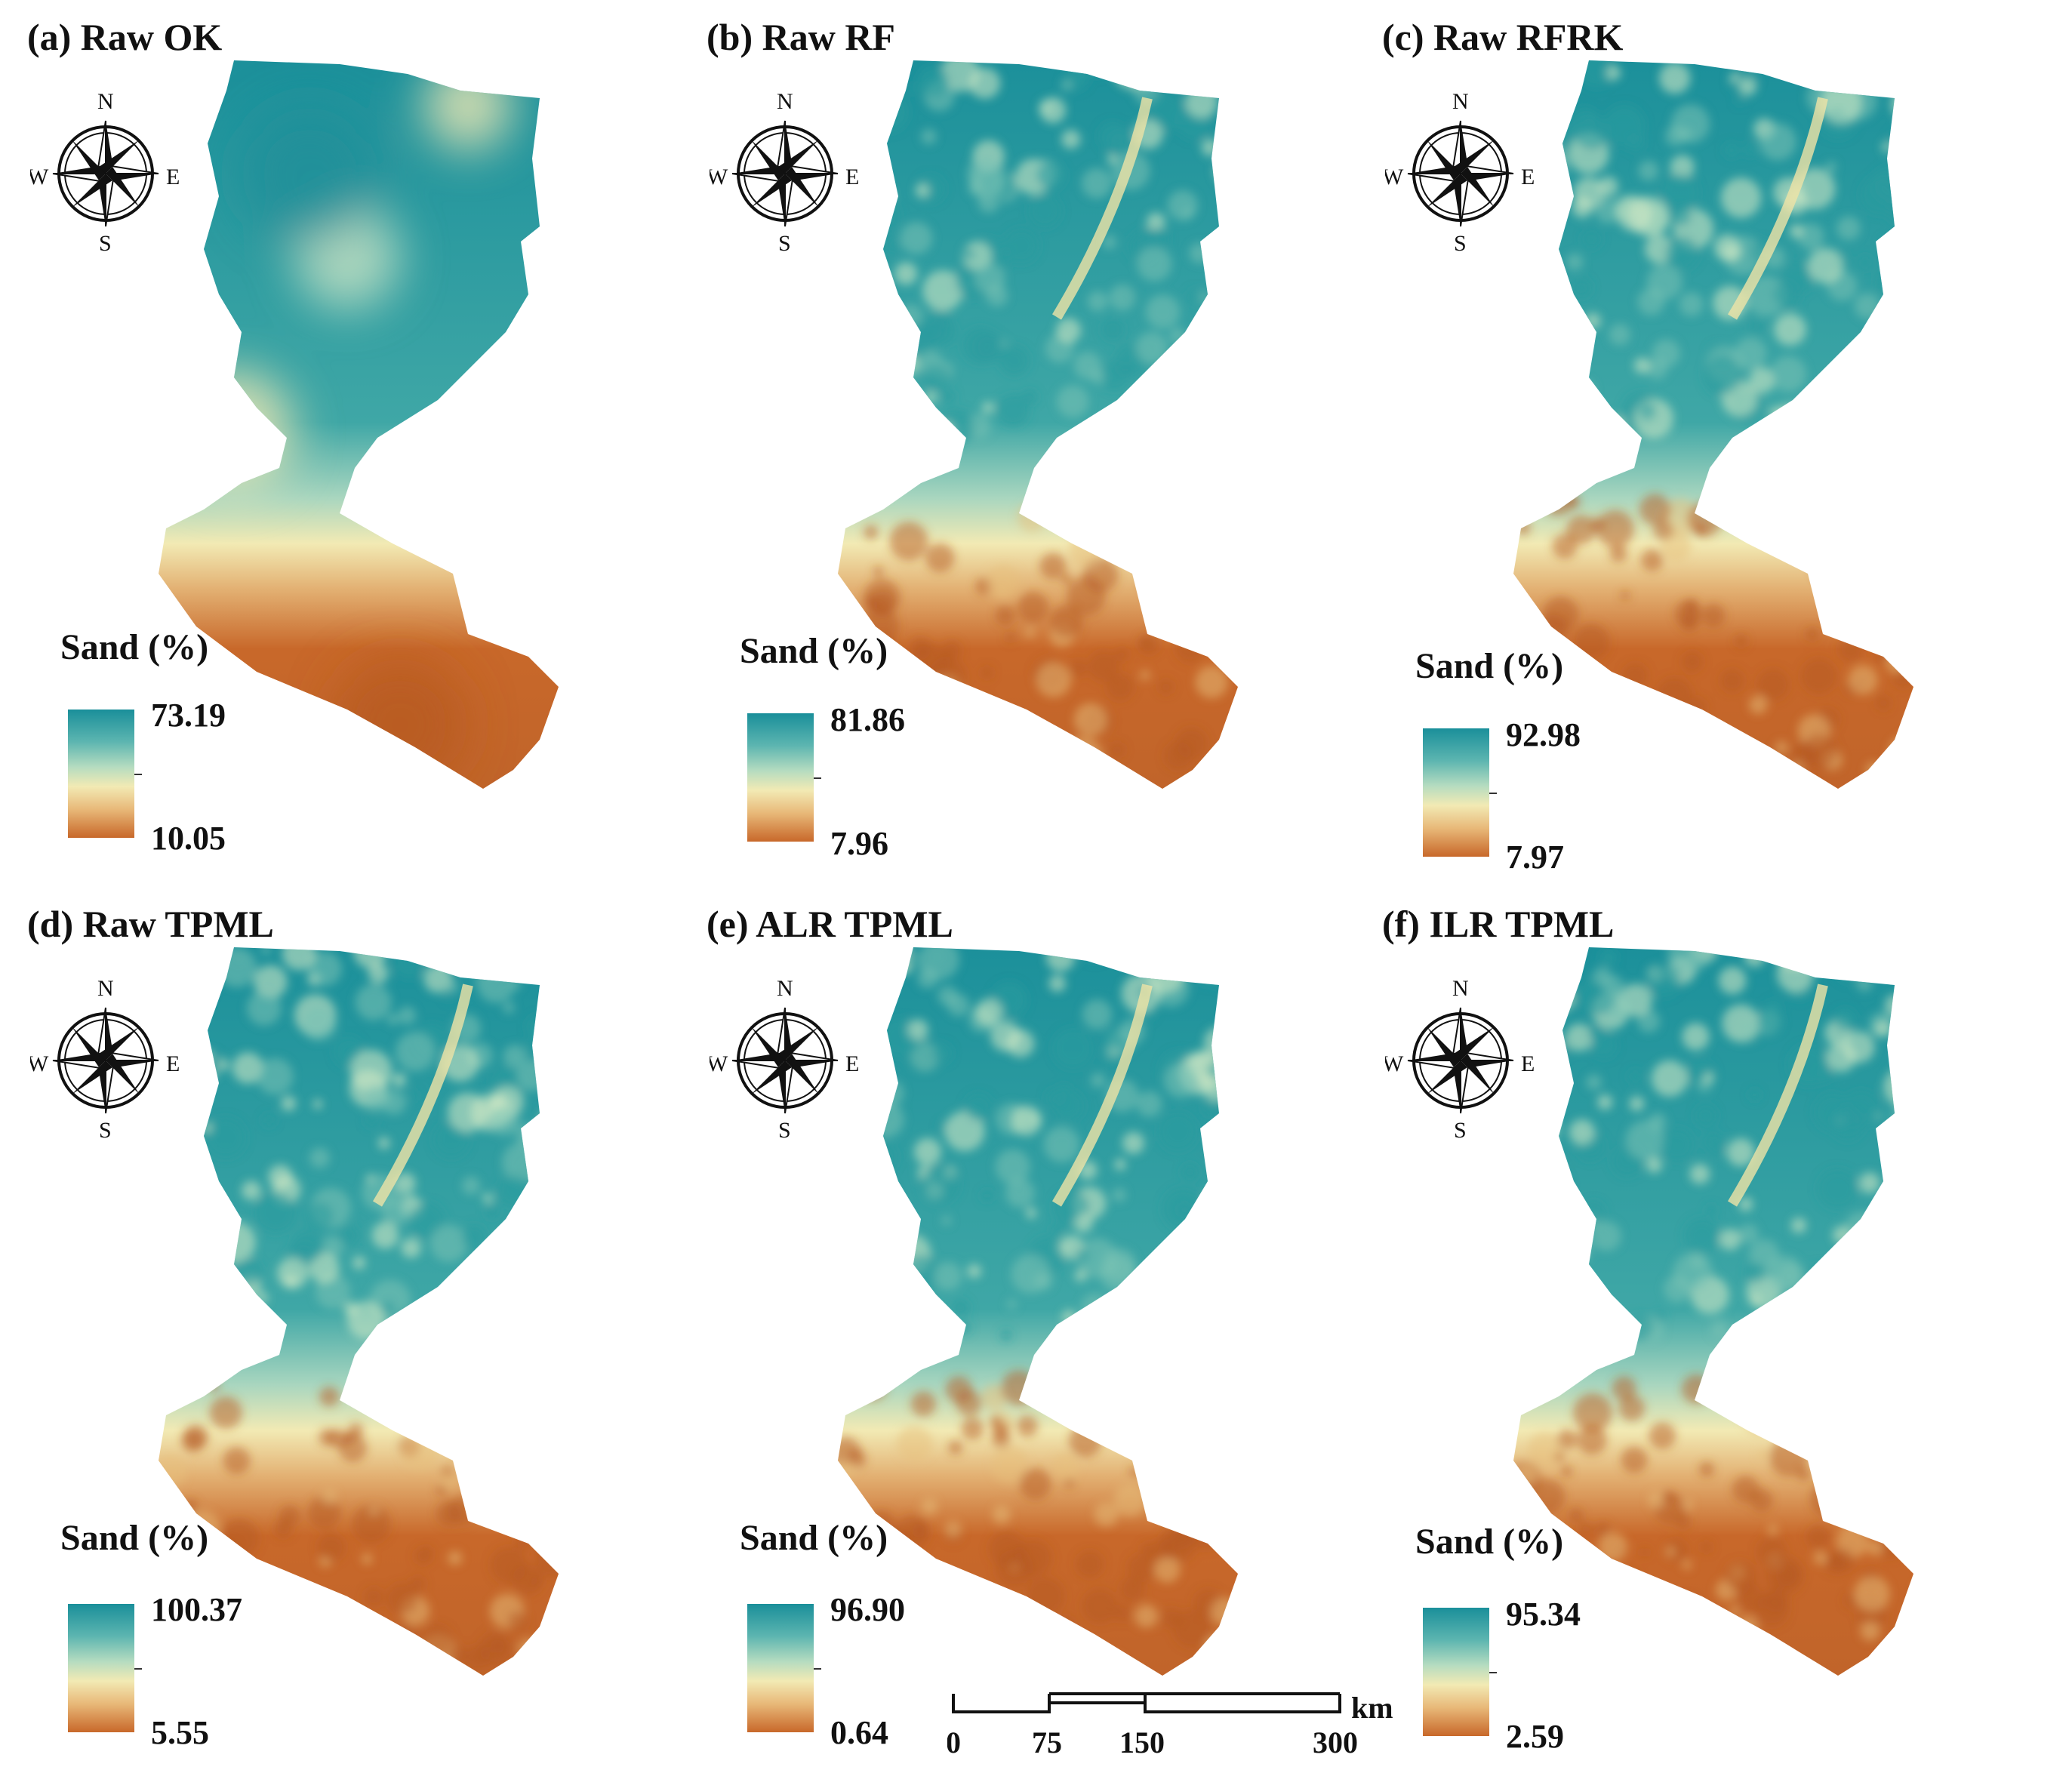 The image size is (2072, 1770). Describe the element at coordinates (188, 715) in the screenshot. I see `legend-max-value: 73.19` at that location.